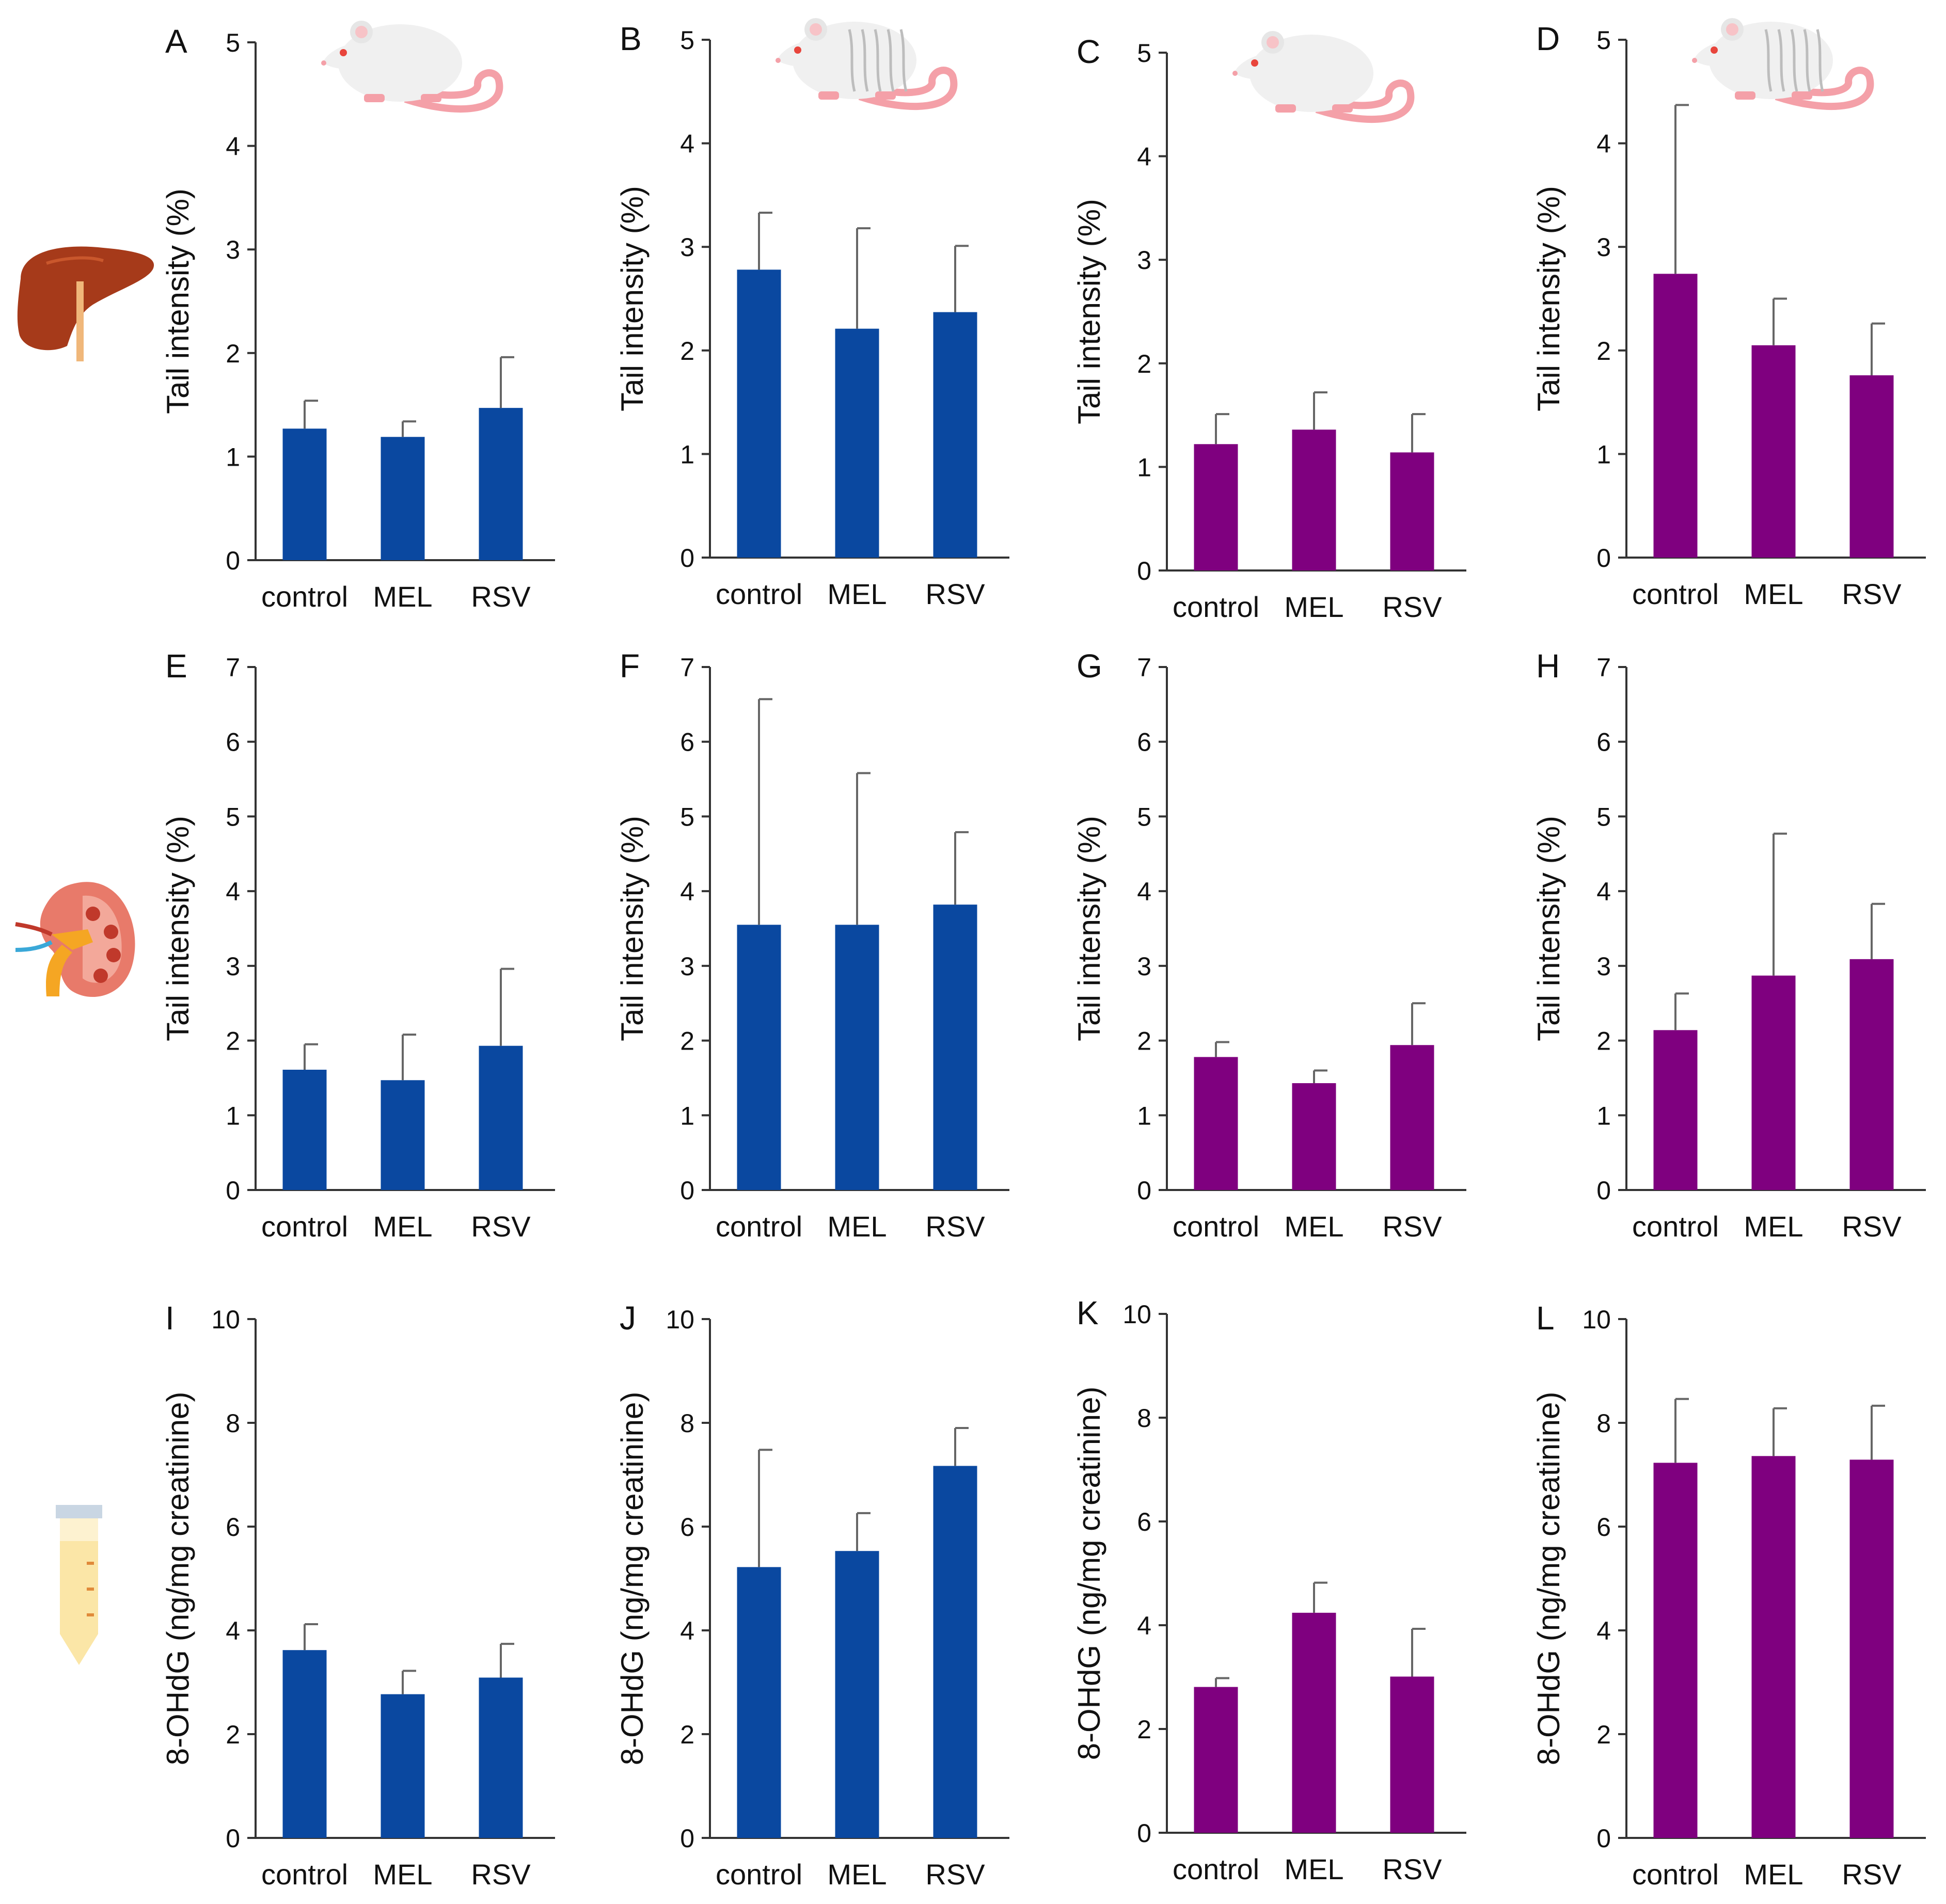 This screenshot has height=1904, width=1946. What do you see at coordinates (170, 1318) in the screenshot?
I see `panel-label: I` at bounding box center [170, 1318].